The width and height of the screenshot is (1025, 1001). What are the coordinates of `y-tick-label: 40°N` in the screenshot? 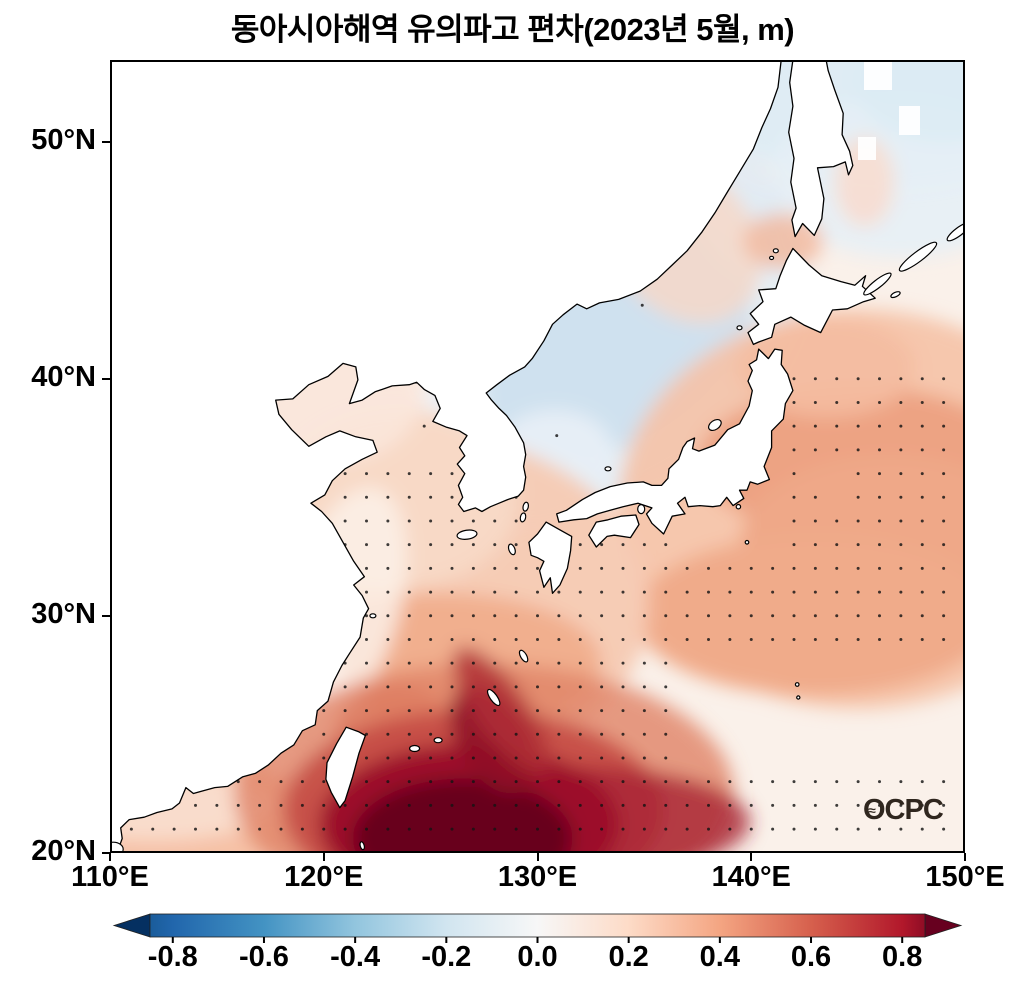 It's located at (63, 376).